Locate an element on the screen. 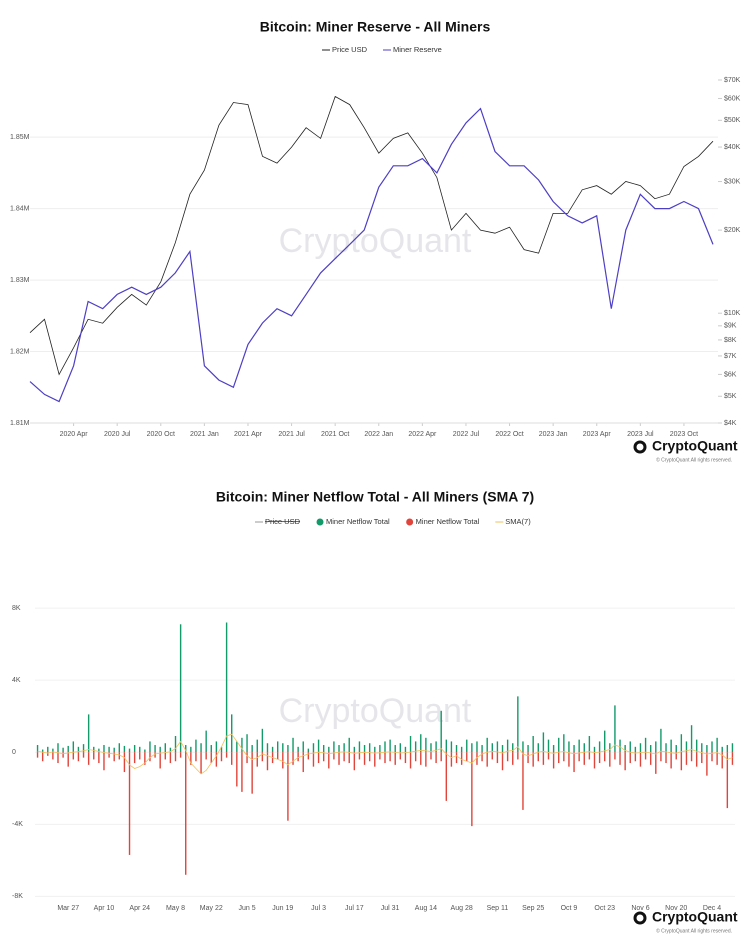  brand: CryptoQuant is located at coordinates (695, 917).